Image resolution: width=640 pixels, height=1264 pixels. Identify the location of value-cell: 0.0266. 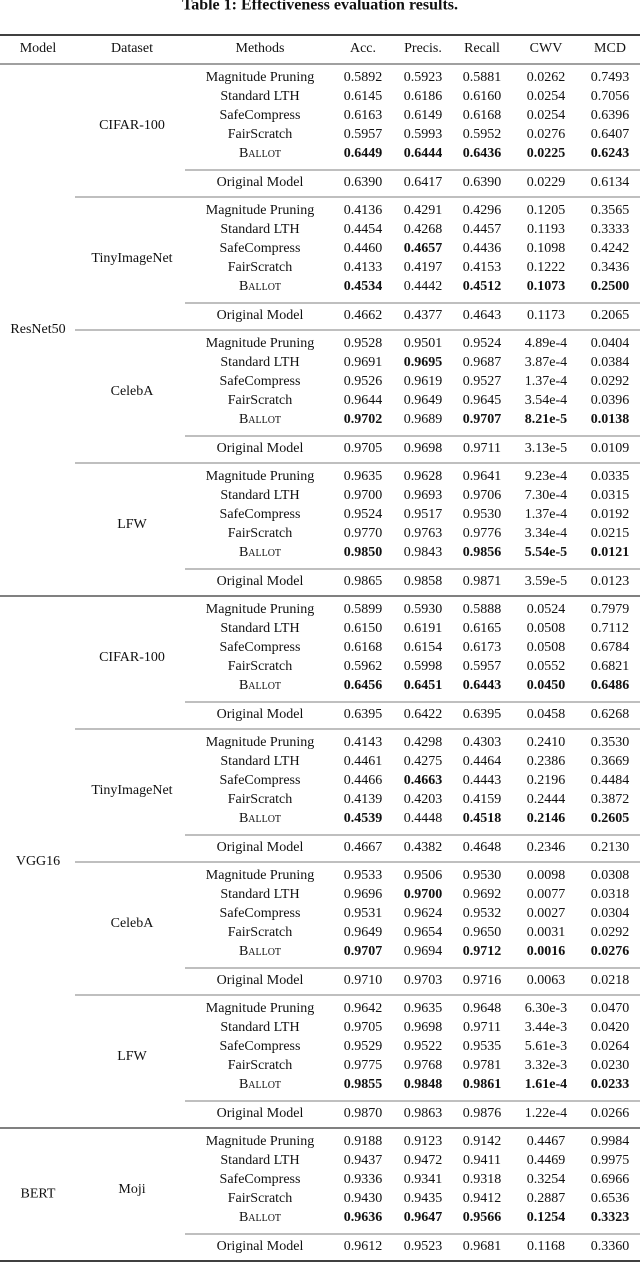
(610, 1113).